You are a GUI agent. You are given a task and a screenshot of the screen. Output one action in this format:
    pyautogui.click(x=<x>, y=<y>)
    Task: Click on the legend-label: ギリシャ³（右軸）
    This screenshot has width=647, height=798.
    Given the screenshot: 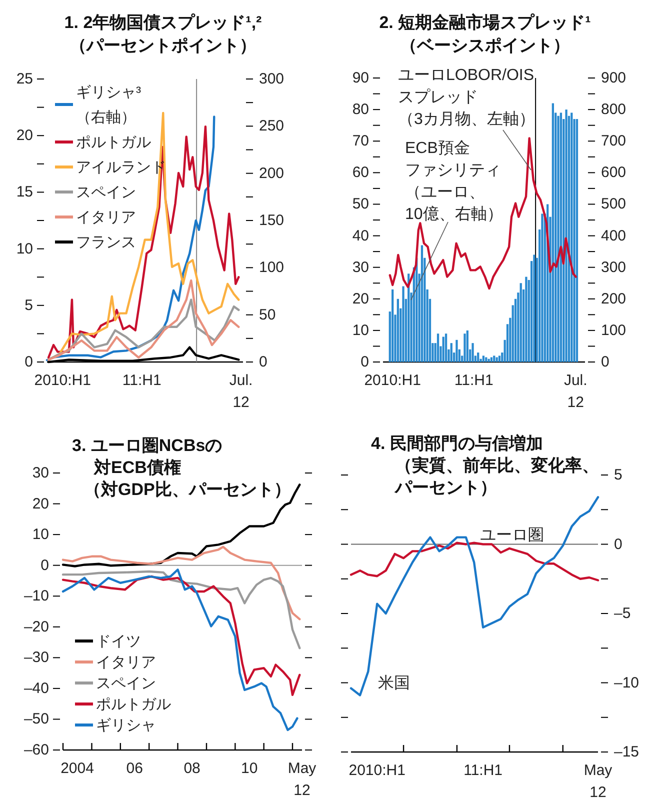 What is the action you would take?
    pyautogui.click(x=108, y=105)
    